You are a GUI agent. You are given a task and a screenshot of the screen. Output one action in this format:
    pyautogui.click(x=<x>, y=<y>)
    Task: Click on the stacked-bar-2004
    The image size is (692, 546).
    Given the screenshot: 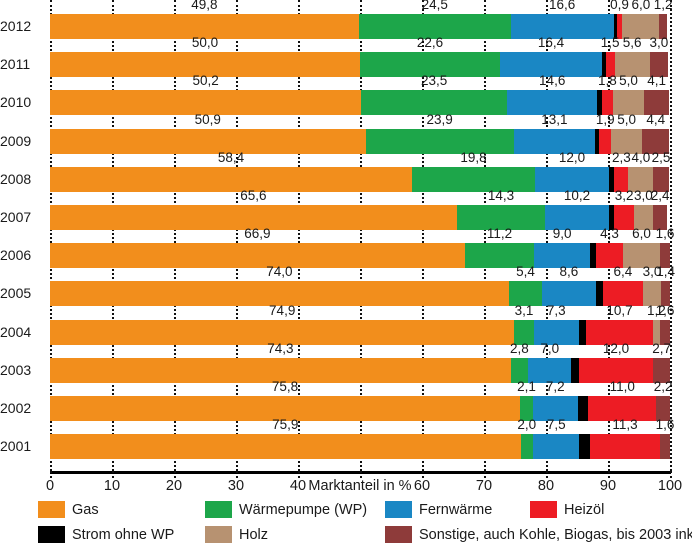 What is the action you would take?
    pyautogui.click(x=360, y=332)
    